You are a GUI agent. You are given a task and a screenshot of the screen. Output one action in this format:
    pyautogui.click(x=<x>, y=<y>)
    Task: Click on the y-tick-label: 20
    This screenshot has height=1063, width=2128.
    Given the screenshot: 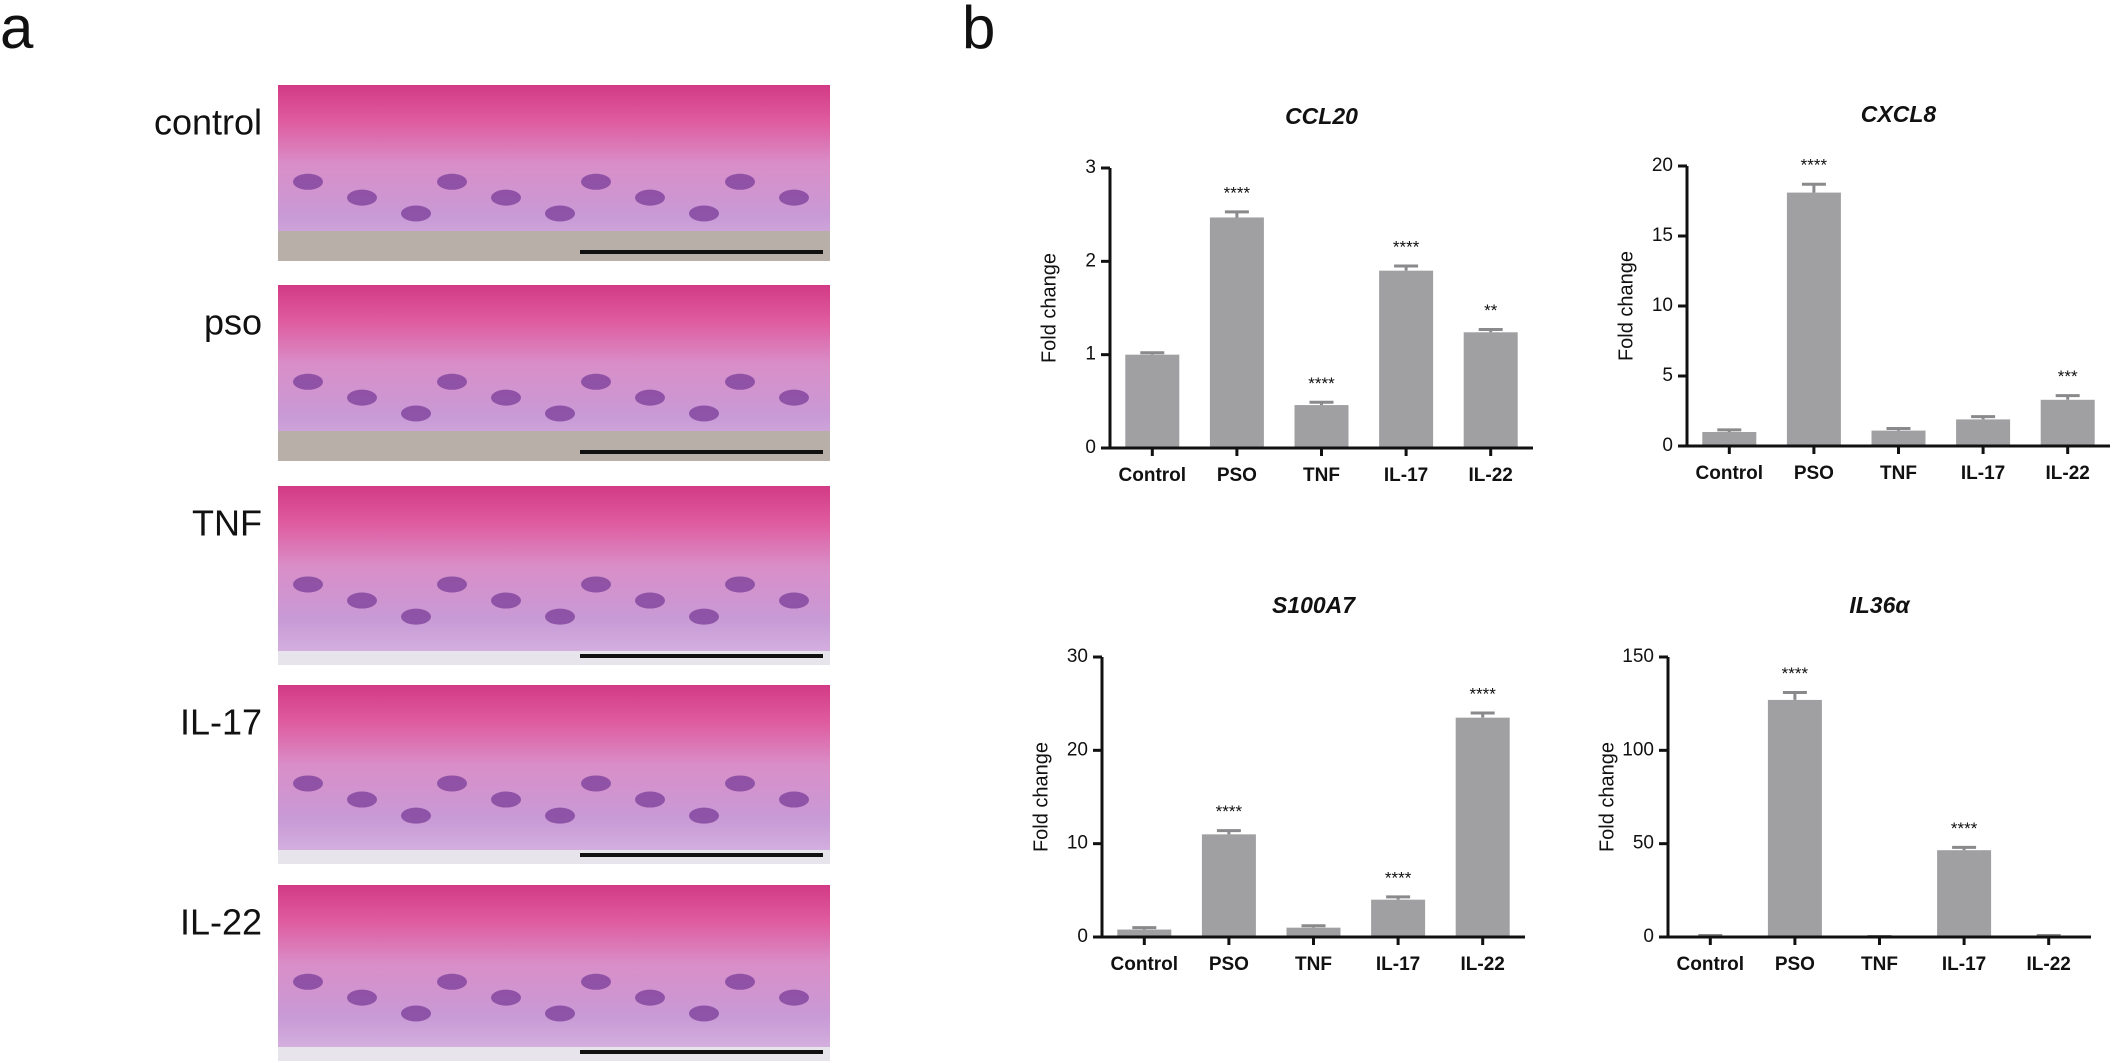 What is the action you would take?
    pyautogui.click(x=1662, y=165)
    